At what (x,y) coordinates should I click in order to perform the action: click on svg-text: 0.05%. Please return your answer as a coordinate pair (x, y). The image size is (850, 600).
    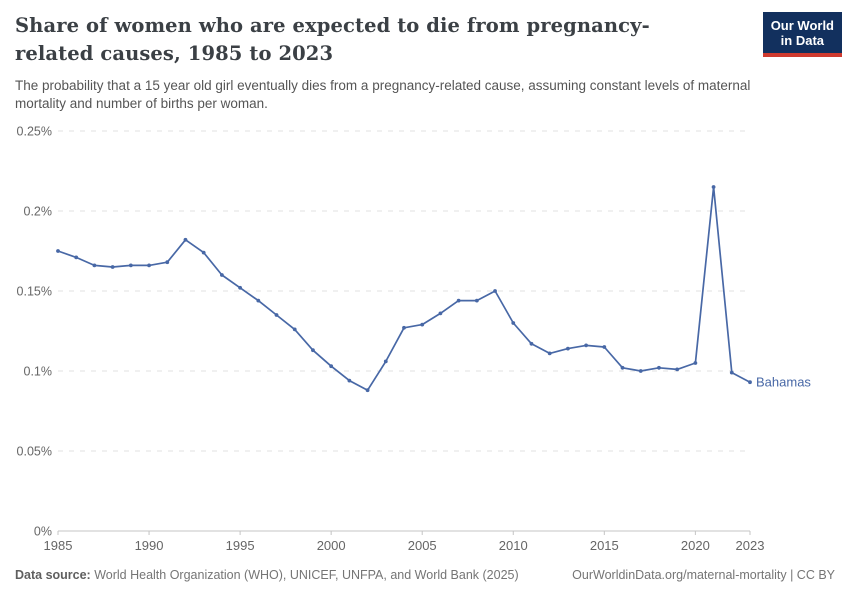
    Looking at the image, I should click on (34, 452).